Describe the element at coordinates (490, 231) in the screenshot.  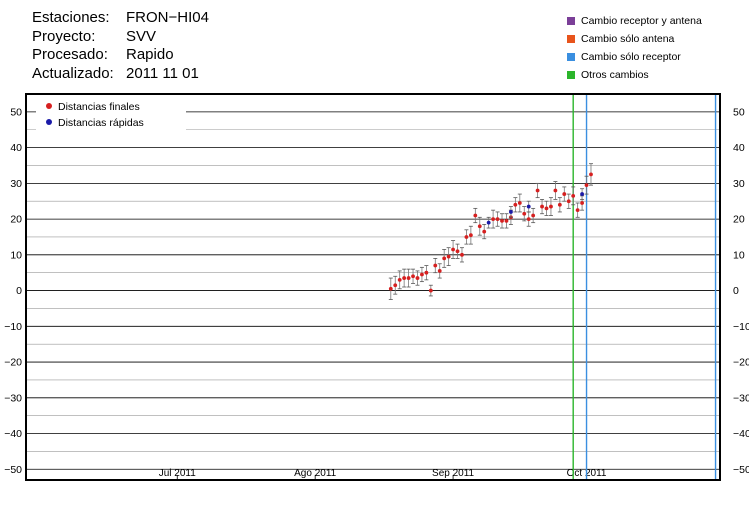
I see `series-final-distances` at that location.